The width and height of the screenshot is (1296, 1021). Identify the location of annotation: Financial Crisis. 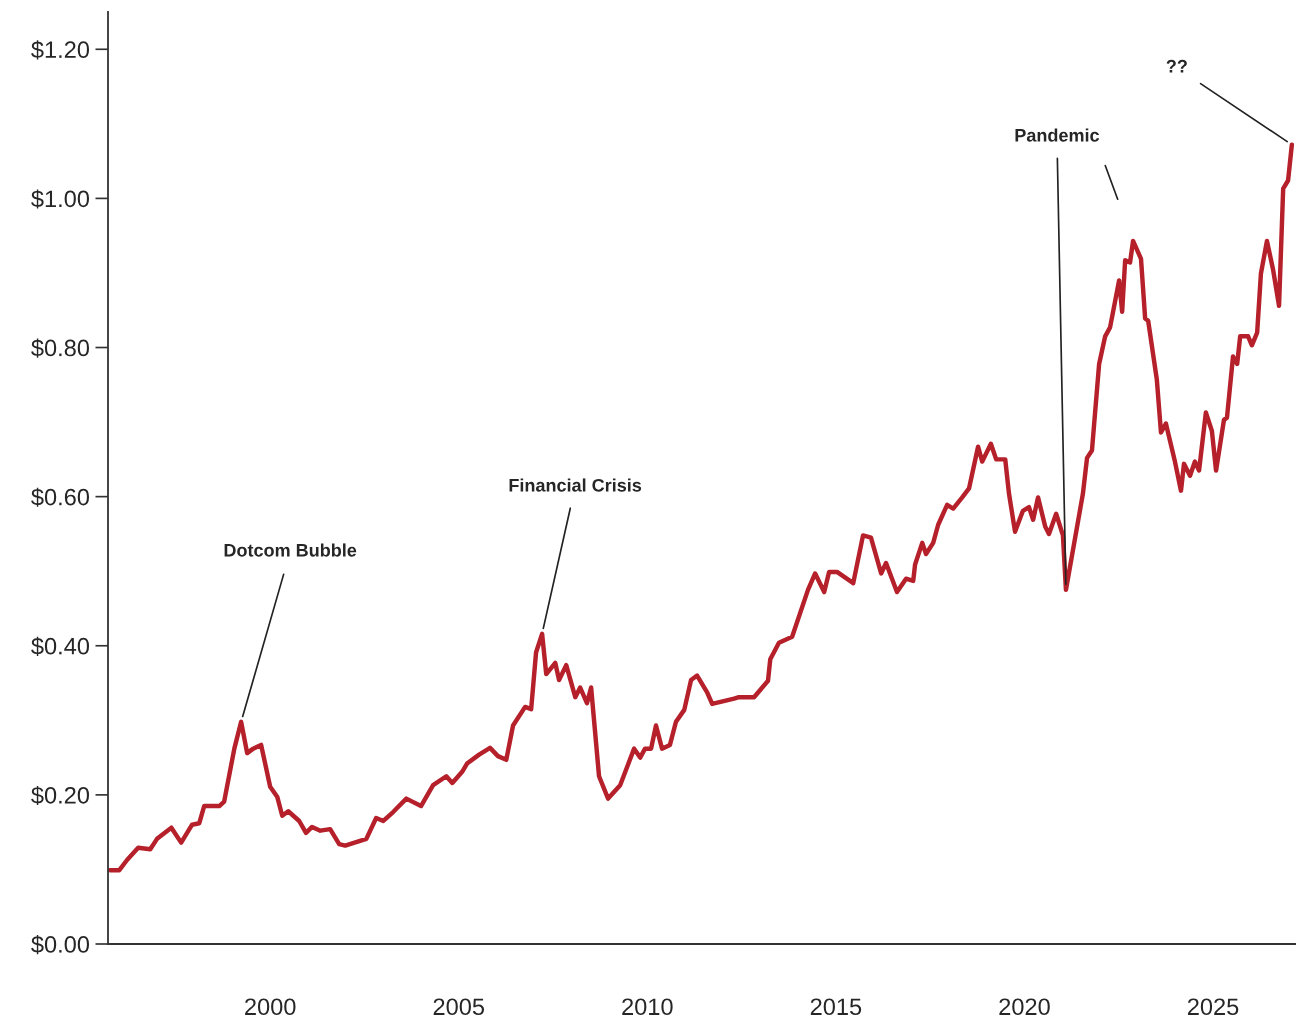
(575, 485).